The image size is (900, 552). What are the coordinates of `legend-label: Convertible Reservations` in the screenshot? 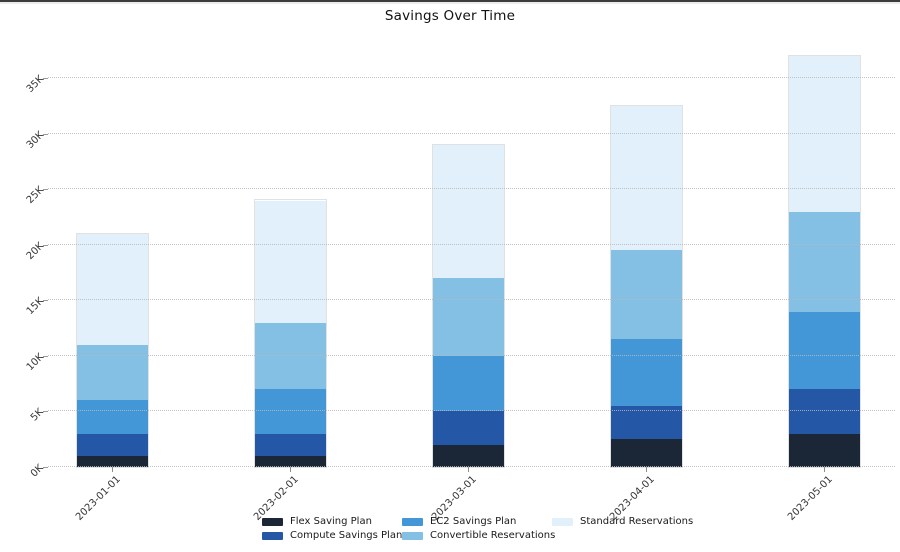 It's located at (493, 535).